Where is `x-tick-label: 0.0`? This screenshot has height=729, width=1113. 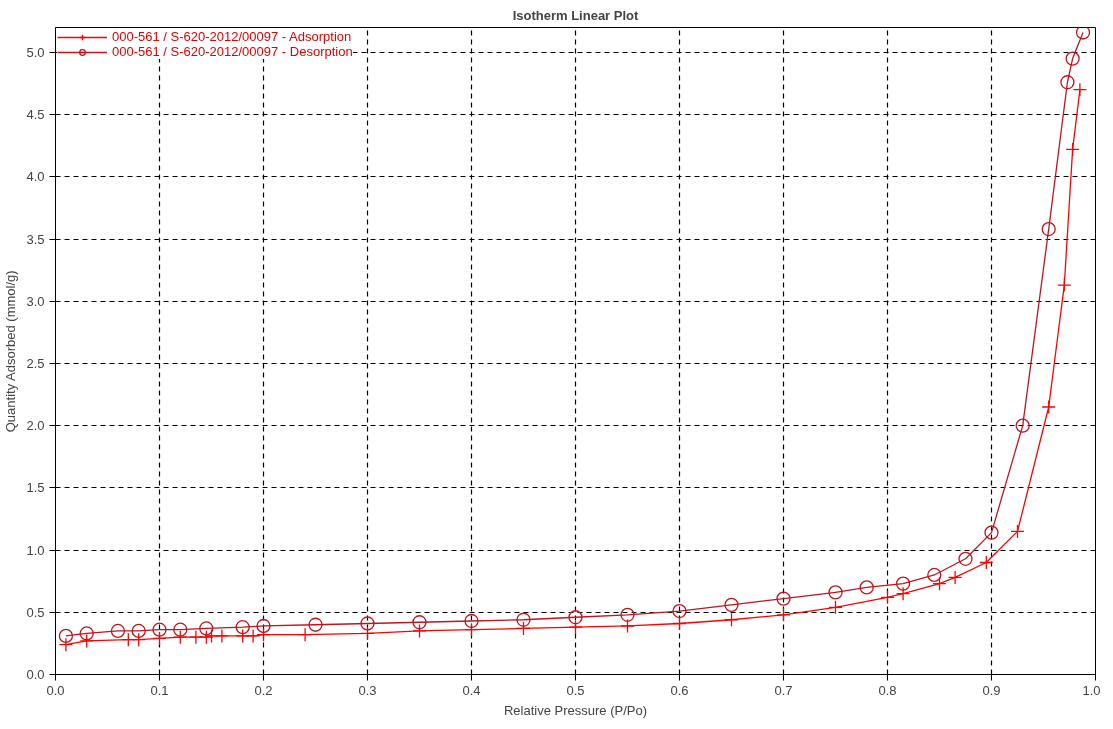
x-tick-label: 0.0 is located at coordinates (55, 690).